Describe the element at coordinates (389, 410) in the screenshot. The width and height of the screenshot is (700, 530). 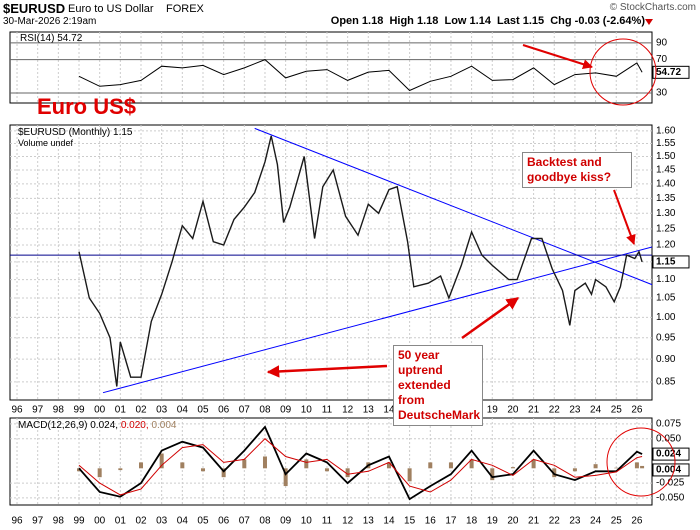
I see `x-tick-label: 14` at that location.